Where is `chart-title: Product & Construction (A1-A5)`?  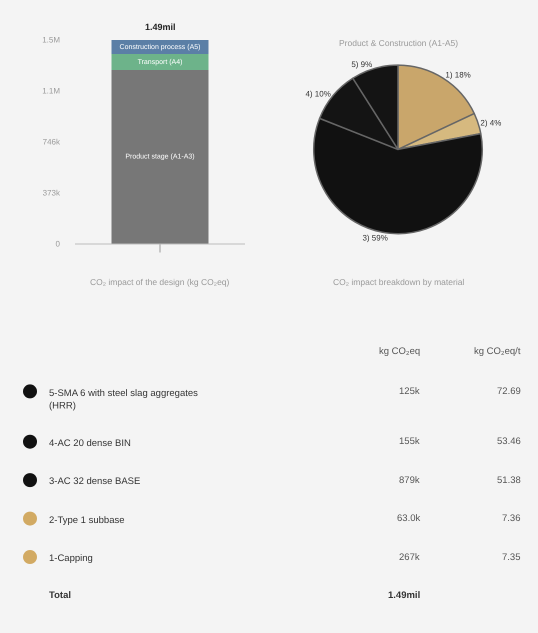 chart-title: Product & Construction (A1-A5) is located at coordinates (398, 43).